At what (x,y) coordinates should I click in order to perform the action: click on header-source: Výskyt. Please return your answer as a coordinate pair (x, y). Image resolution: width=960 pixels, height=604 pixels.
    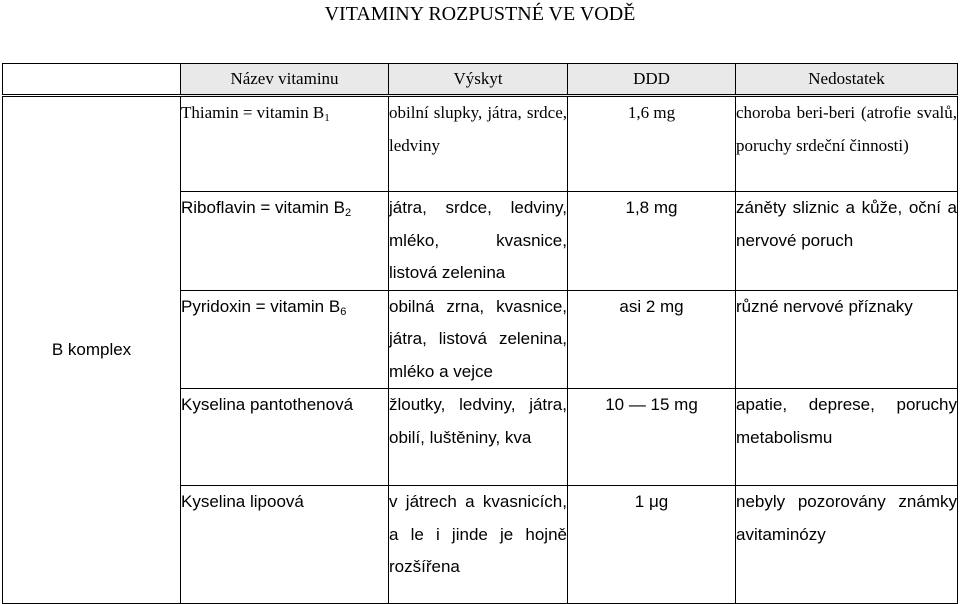
    Looking at the image, I should click on (478, 80).